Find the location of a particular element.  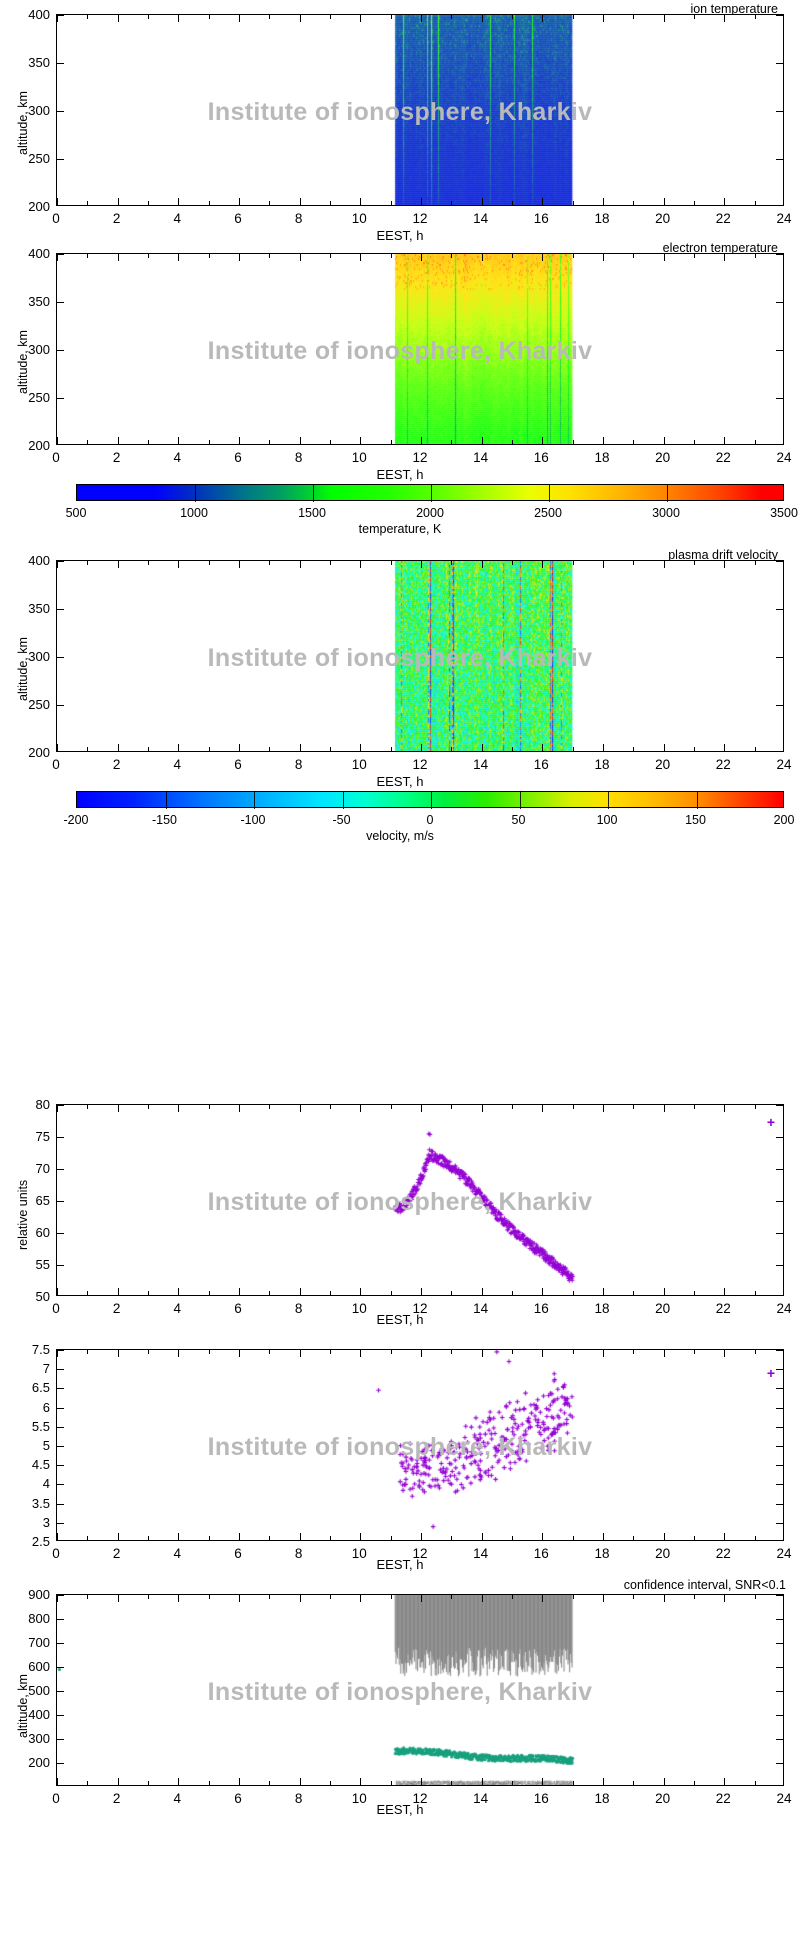

panel-6-plot-area is located at coordinates (420, 1690).